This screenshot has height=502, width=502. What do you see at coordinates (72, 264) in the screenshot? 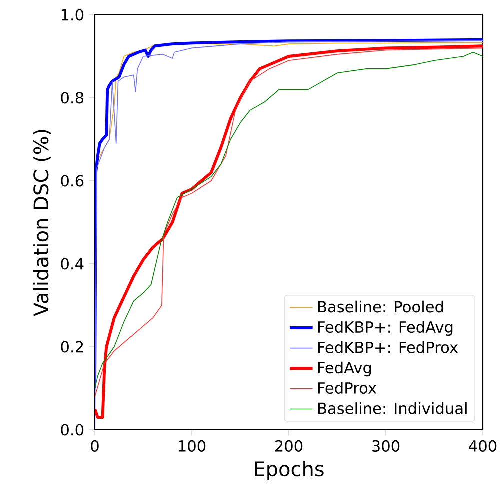
I see `y-tick-label: 0.4` at bounding box center [72, 264].